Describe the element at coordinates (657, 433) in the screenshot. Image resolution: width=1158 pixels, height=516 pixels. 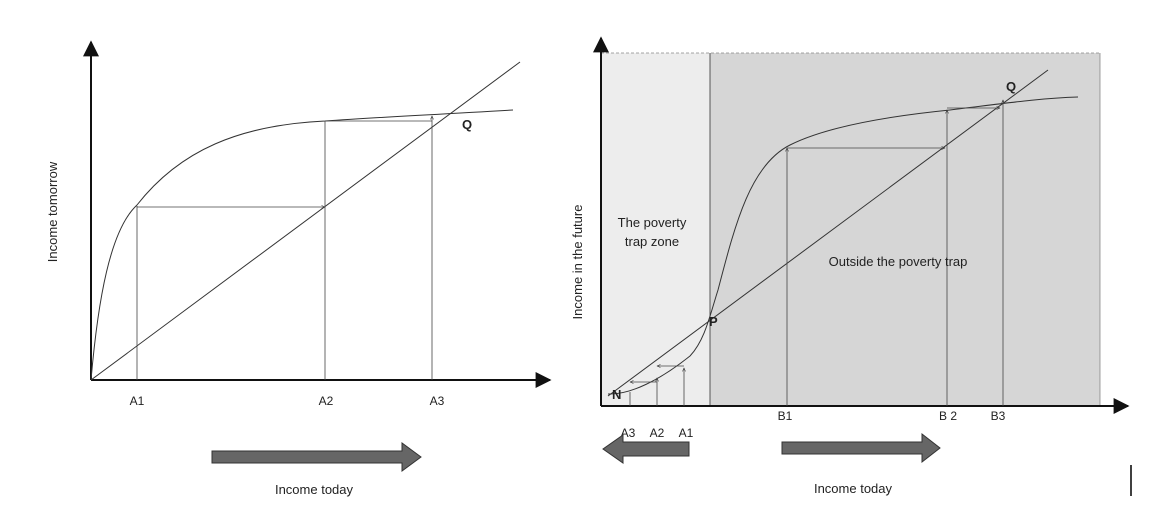
I see `right-tick-a2: A2` at that location.